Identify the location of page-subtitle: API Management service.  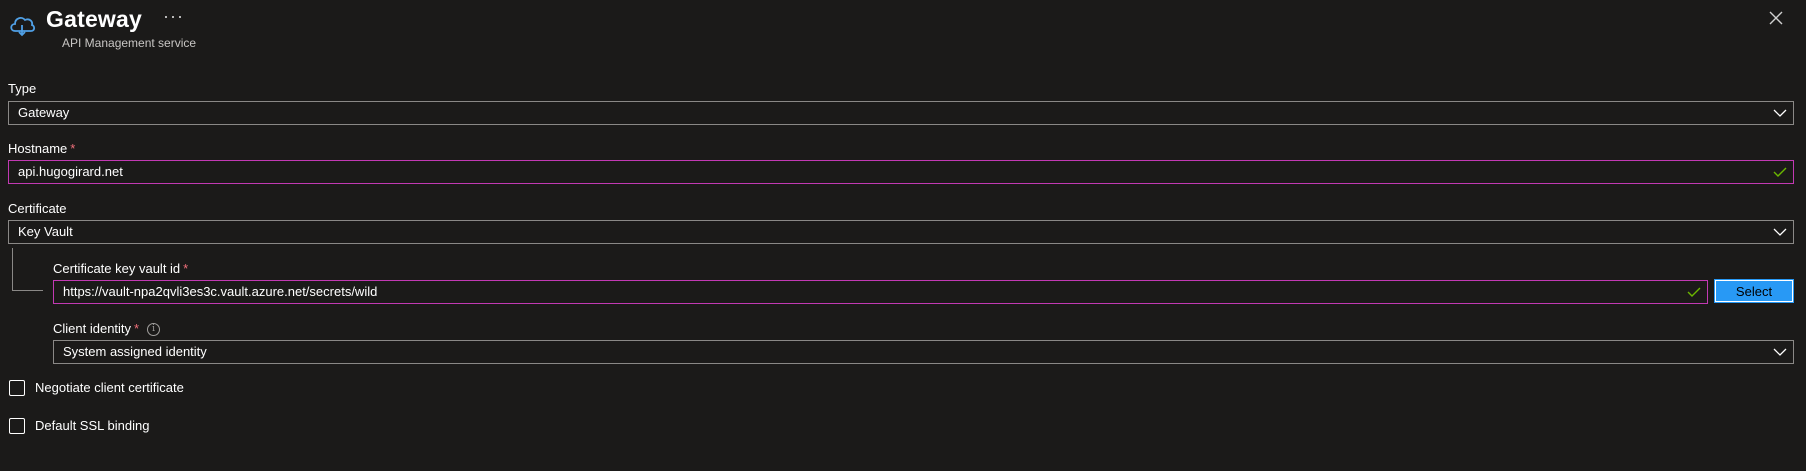
(129, 43).